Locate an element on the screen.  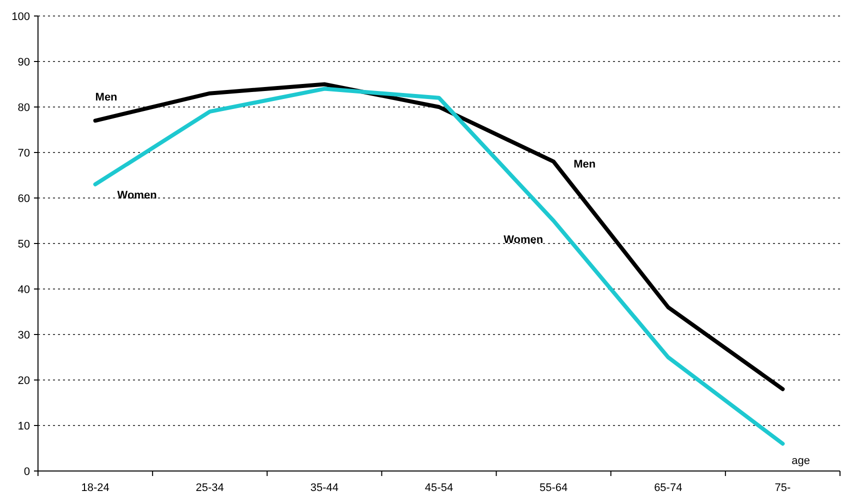
y-tick-label: 80 is located at coordinates (24, 108).